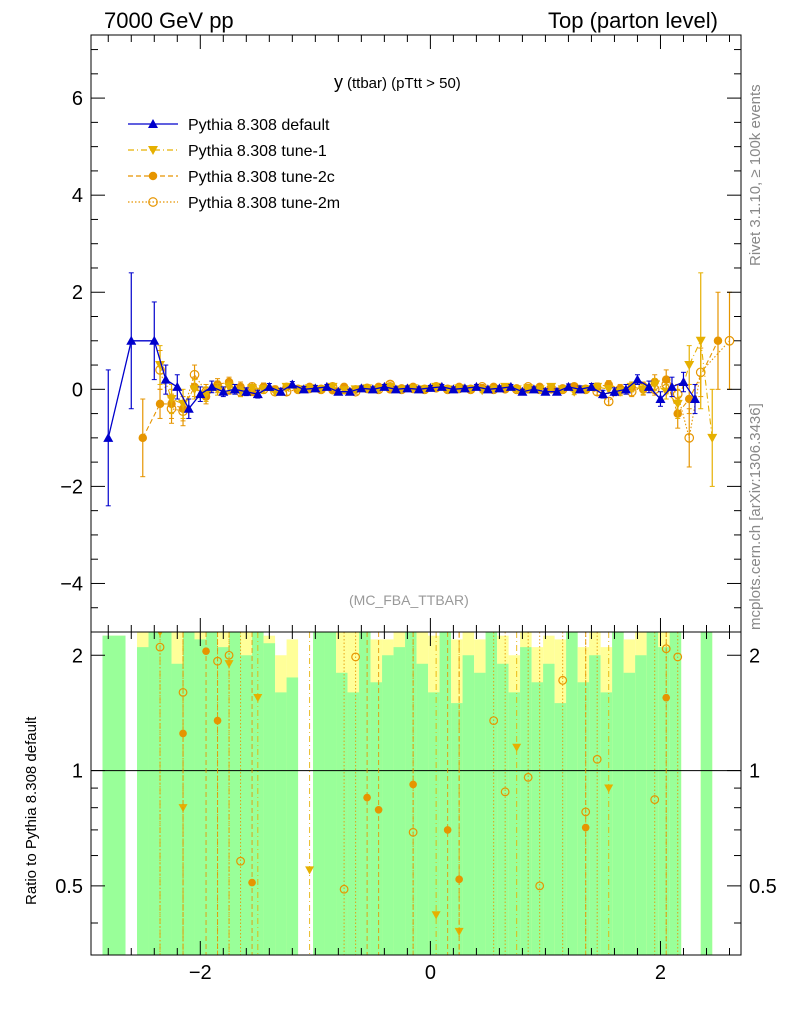 Image resolution: width=786 pixels, height=1024 pixels. What do you see at coordinates (153, 150) in the screenshot?
I see `legend-marker` at bounding box center [153, 150].